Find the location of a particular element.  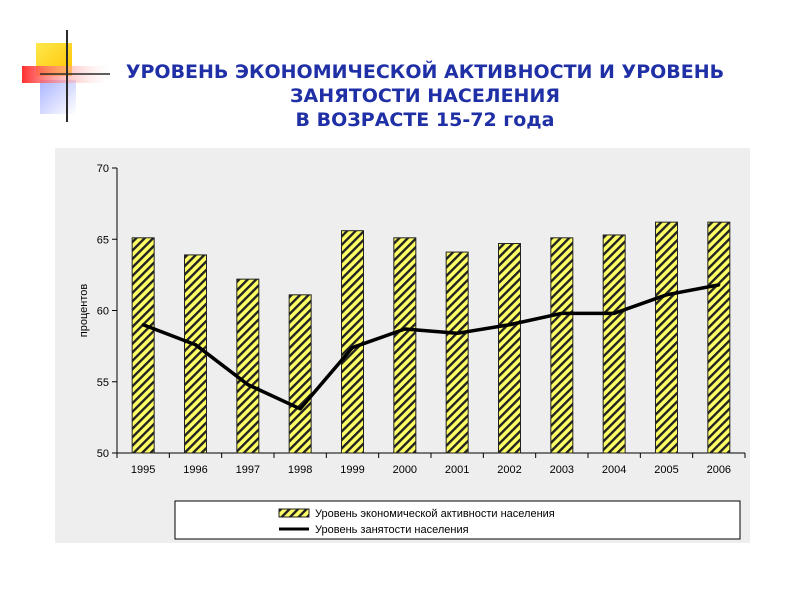

employment-point-2002 is located at coordinates (509, 325).